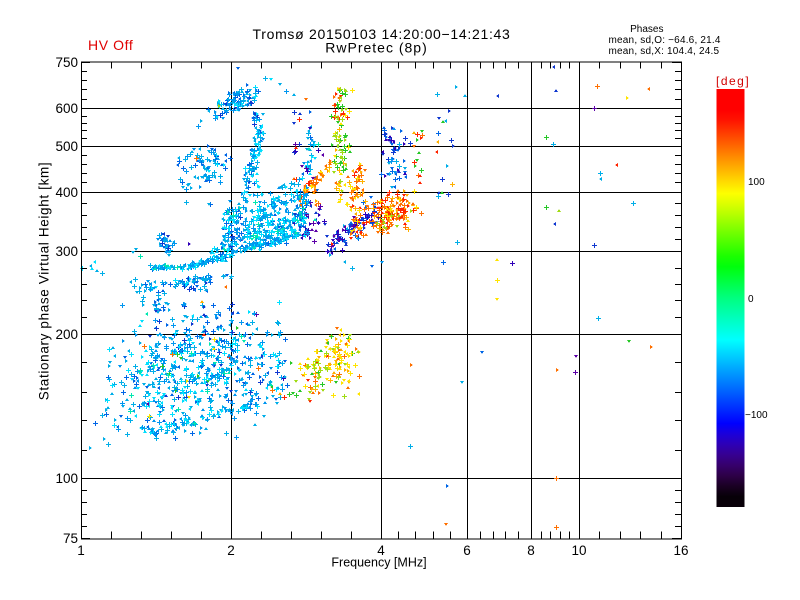 This screenshot has width=800, height=600. What do you see at coordinates (381, 34) in the screenshot?
I see `svg-text:Tromsø 20150103 14:20:00−14:21: Tromsø 20150103 14:20:00−14:21:43` at bounding box center [381, 34].